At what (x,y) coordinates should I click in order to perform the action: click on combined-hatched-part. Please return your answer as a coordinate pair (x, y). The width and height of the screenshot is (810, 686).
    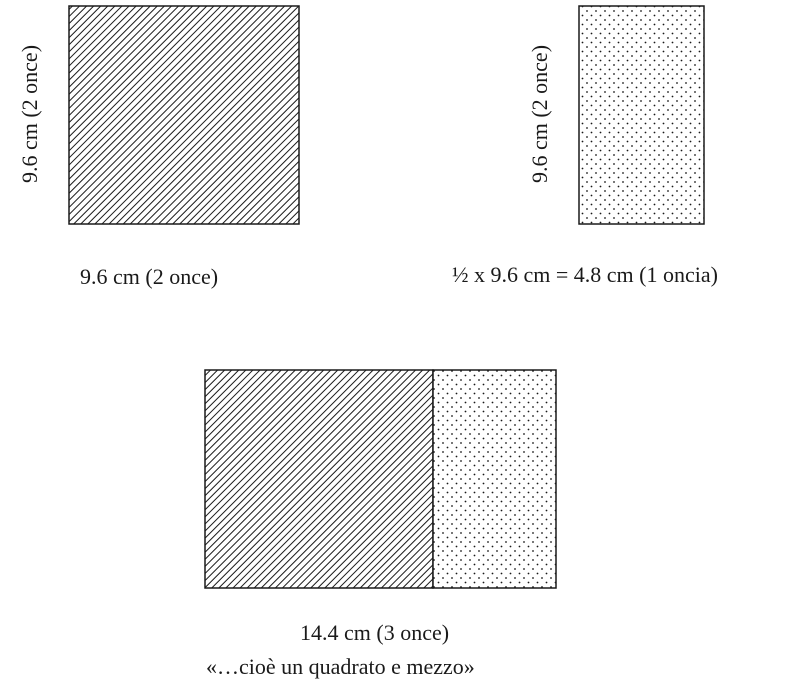
    Looking at the image, I should click on (319, 479).